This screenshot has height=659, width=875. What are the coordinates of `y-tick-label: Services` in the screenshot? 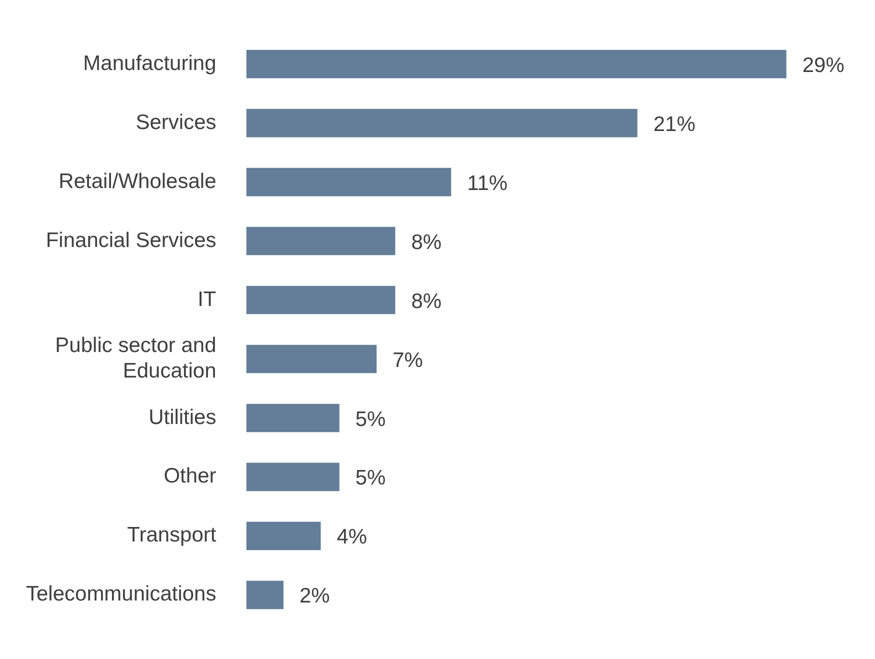 It's located at (176, 122).